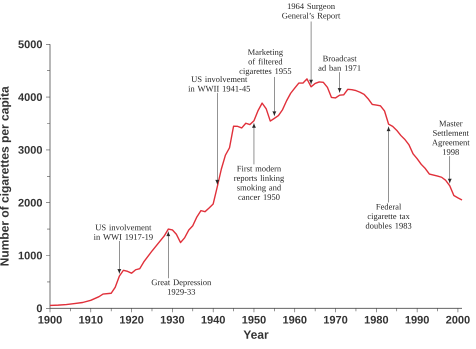 This screenshot has height=349, width=476. I want to click on annotation: US involvement in WWI 1917-19, so click(123, 232).